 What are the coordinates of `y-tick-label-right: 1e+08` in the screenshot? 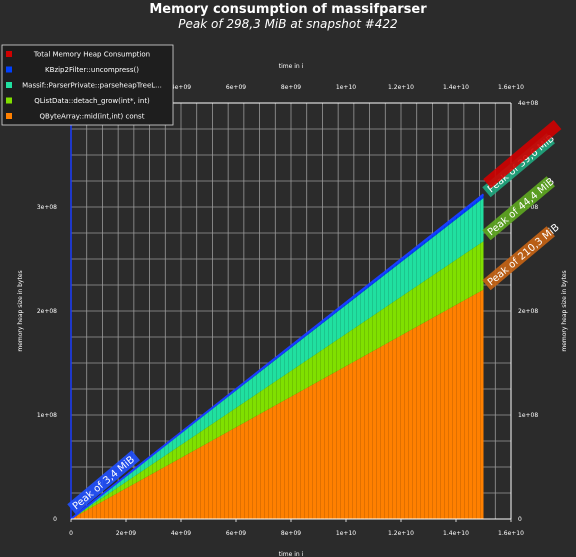 It's located at (528, 415).